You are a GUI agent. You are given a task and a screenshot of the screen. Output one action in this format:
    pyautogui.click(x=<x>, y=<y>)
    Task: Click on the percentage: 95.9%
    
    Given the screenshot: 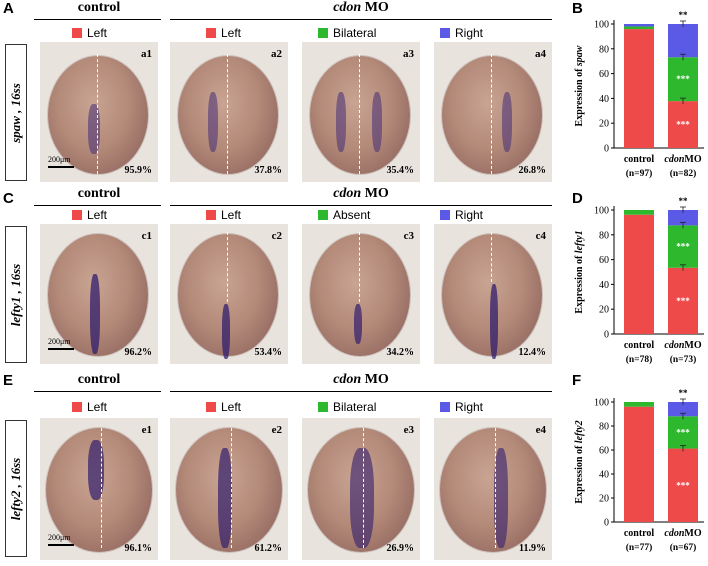 What is the action you would take?
    pyautogui.click(x=138, y=170)
    